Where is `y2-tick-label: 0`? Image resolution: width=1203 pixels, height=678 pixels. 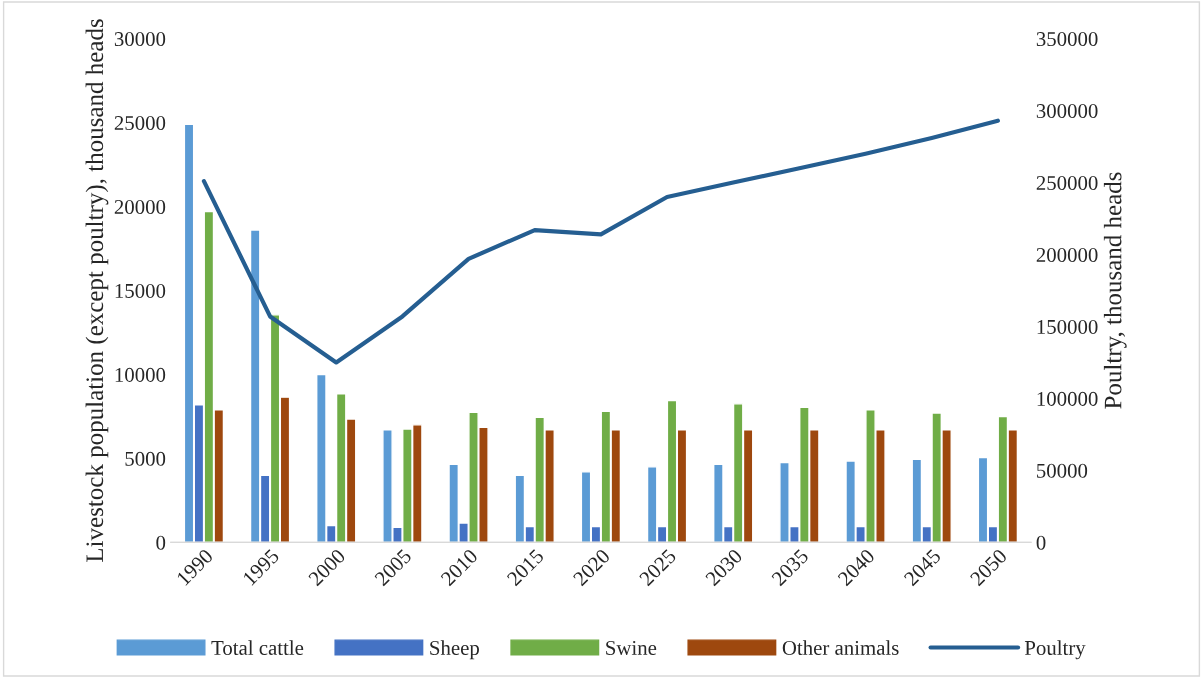 y2-tick-label: 0 is located at coordinates (1041, 542).